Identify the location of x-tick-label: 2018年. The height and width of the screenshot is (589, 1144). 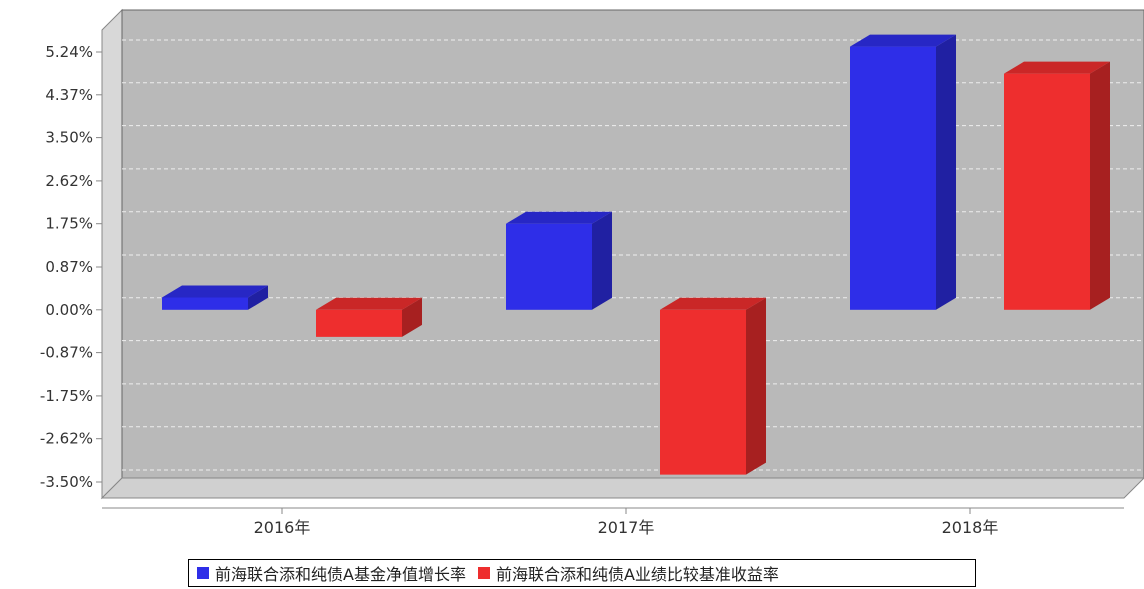
(970, 527).